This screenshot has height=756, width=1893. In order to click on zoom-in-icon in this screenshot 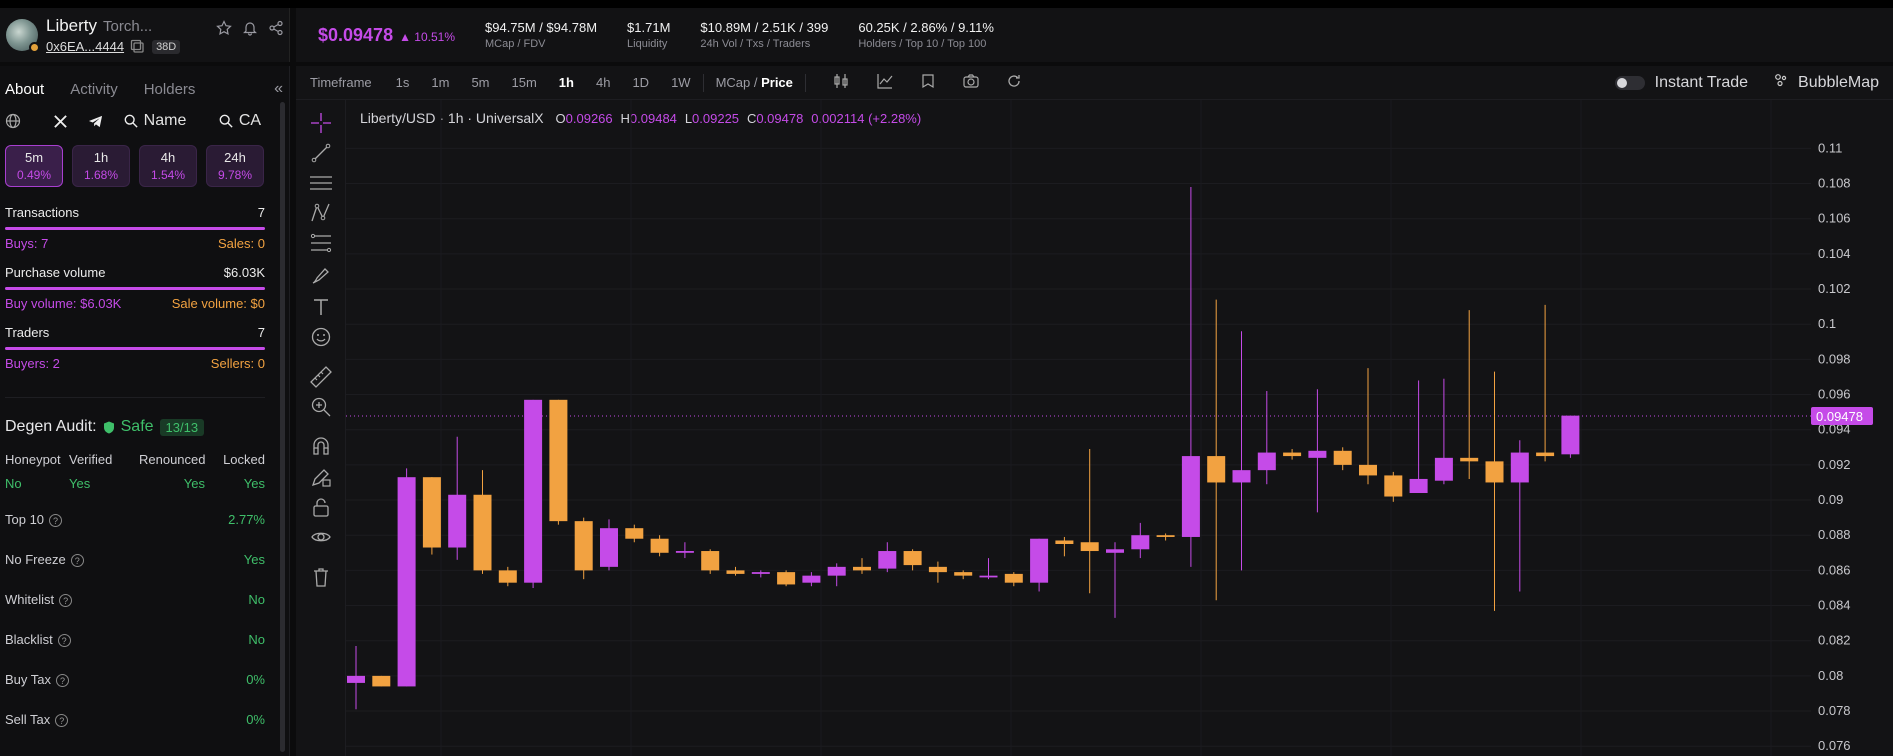, I will do `click(321, 407)`.